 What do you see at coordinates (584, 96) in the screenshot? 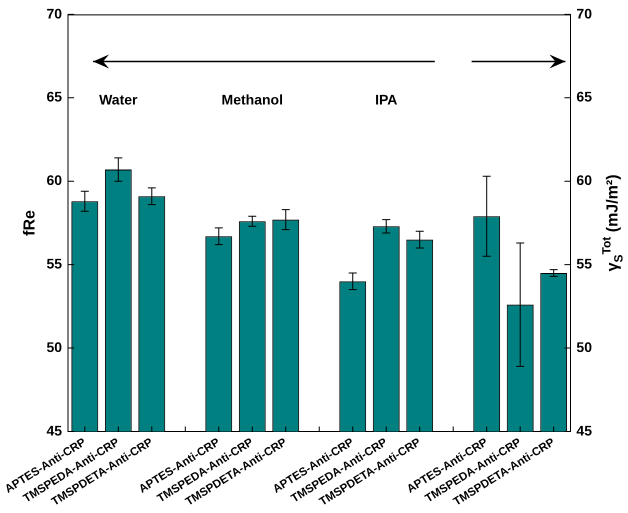
I see `y2-tick-label: 65` at bounding box center [584, 96].